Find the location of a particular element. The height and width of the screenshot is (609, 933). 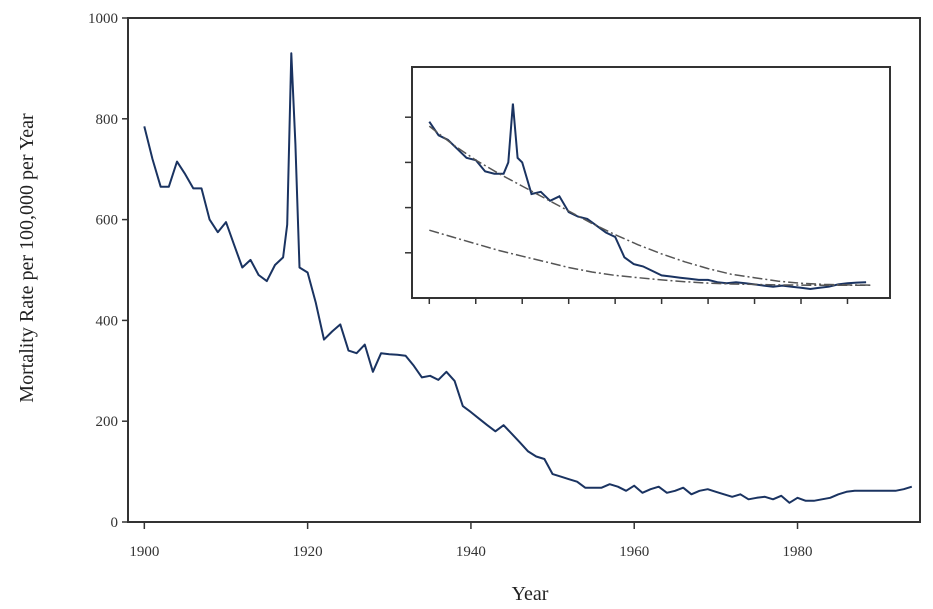

y-tick-label: 400 is located at coordinates (107, 321).